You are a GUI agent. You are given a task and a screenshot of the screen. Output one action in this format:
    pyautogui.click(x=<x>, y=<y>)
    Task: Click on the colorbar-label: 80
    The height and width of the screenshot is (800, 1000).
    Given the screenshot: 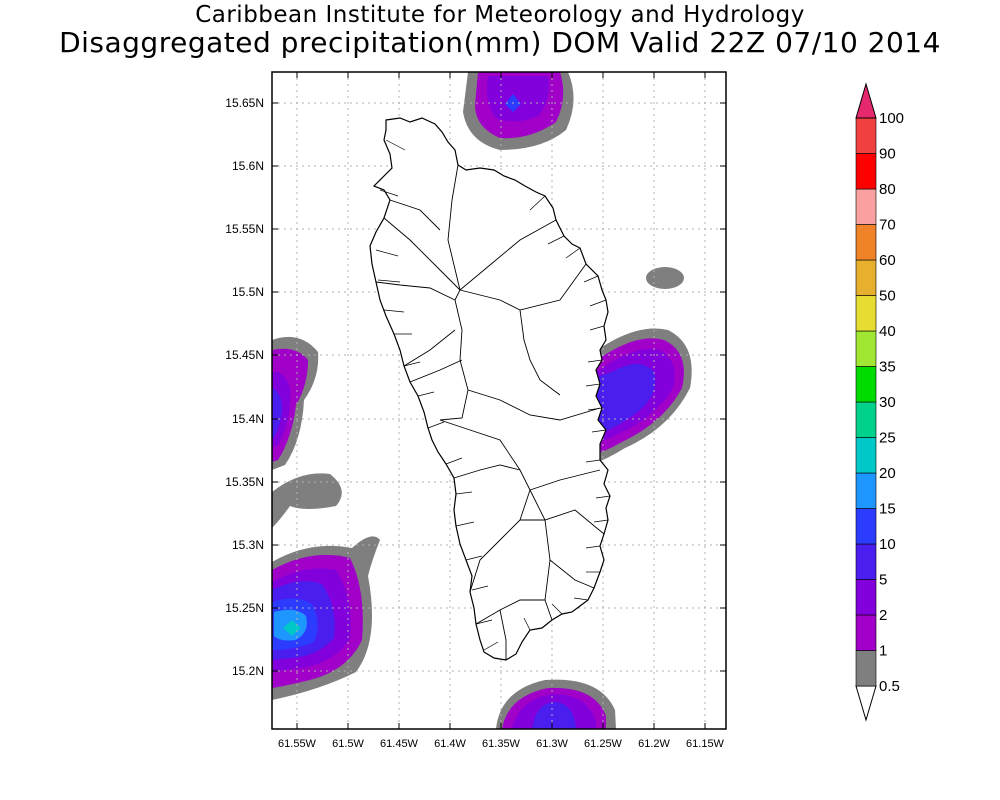 What is the action you would take?
    pyautogui.click(x=887, y=189)
    